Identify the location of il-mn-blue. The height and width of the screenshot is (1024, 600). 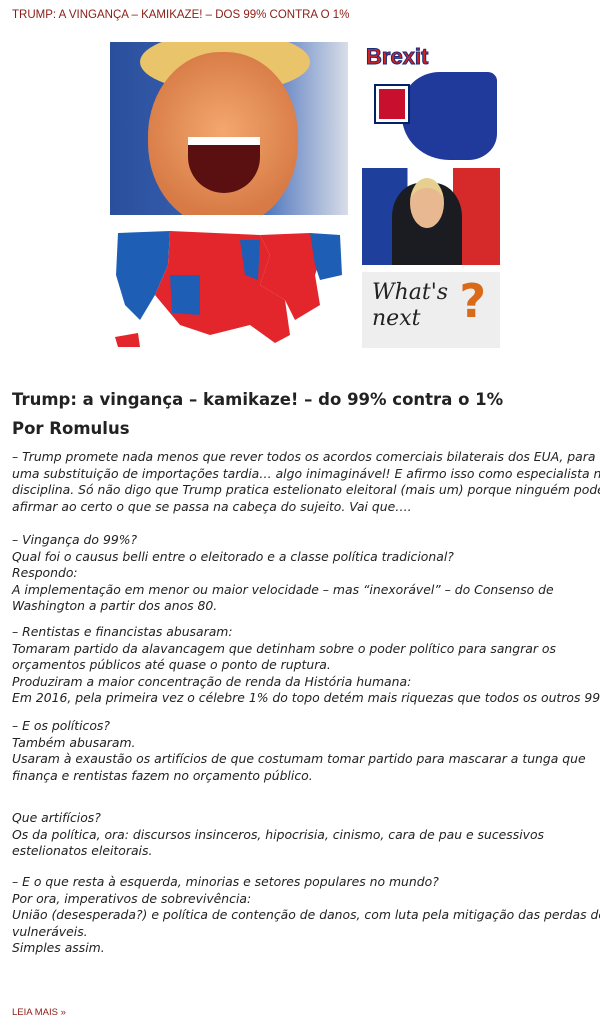
(250, 260).